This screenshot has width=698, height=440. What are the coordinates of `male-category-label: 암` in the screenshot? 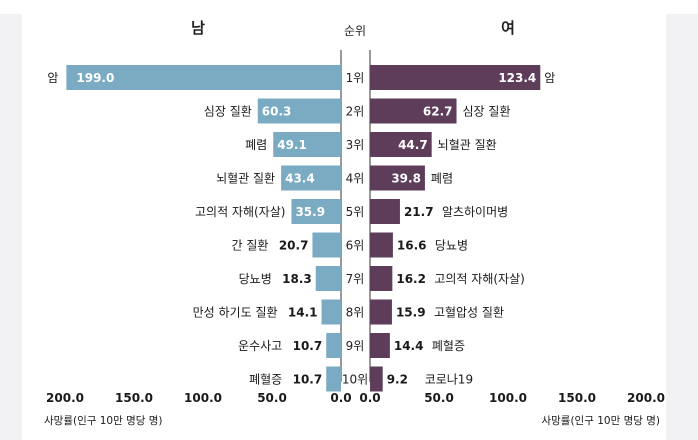 It's located at (52, 78).